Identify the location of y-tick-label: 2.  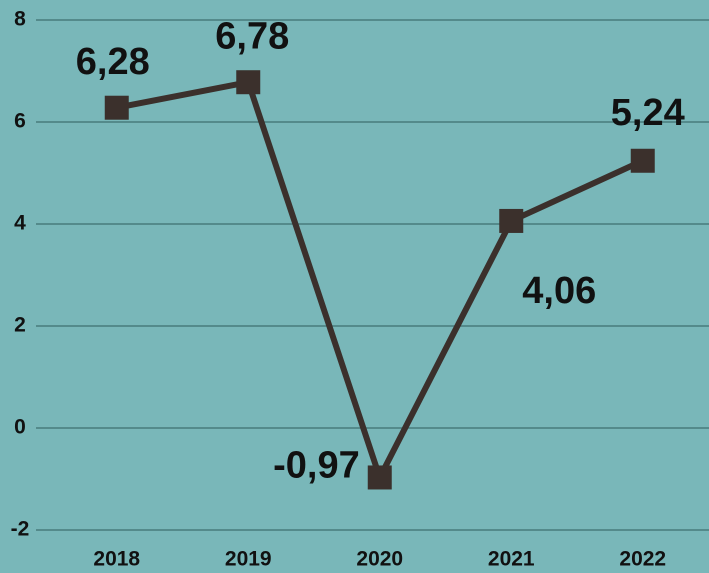
(20, 325).